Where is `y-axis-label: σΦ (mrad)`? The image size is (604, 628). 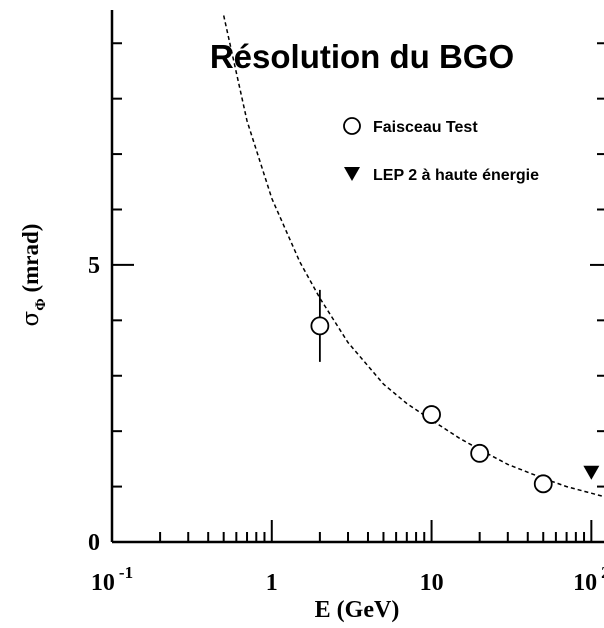
y-axis-label: σΦ (mrad) is located at coordinates (33, 275).